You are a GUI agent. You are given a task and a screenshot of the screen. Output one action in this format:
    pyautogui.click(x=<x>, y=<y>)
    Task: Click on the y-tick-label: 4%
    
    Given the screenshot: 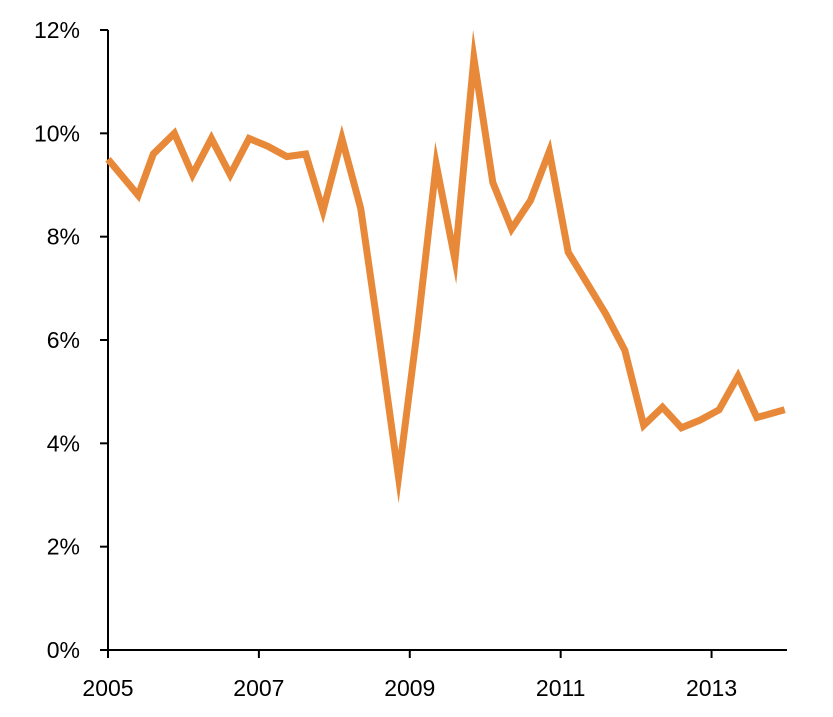 What is the action you would take?
    pyautogui.click(x=63, y=443)
    